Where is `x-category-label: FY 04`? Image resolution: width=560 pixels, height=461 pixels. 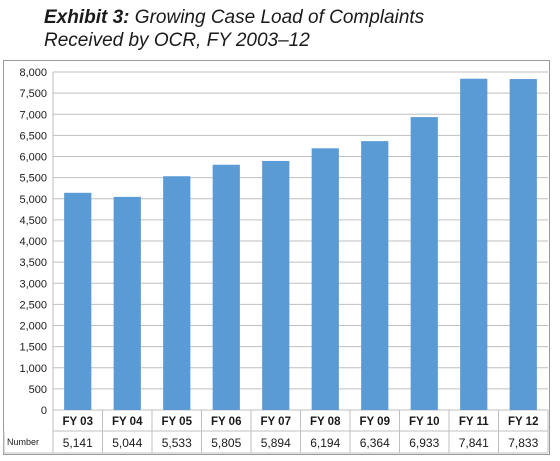 x-category-label: FY 04 is located at coordinates (127, 422).